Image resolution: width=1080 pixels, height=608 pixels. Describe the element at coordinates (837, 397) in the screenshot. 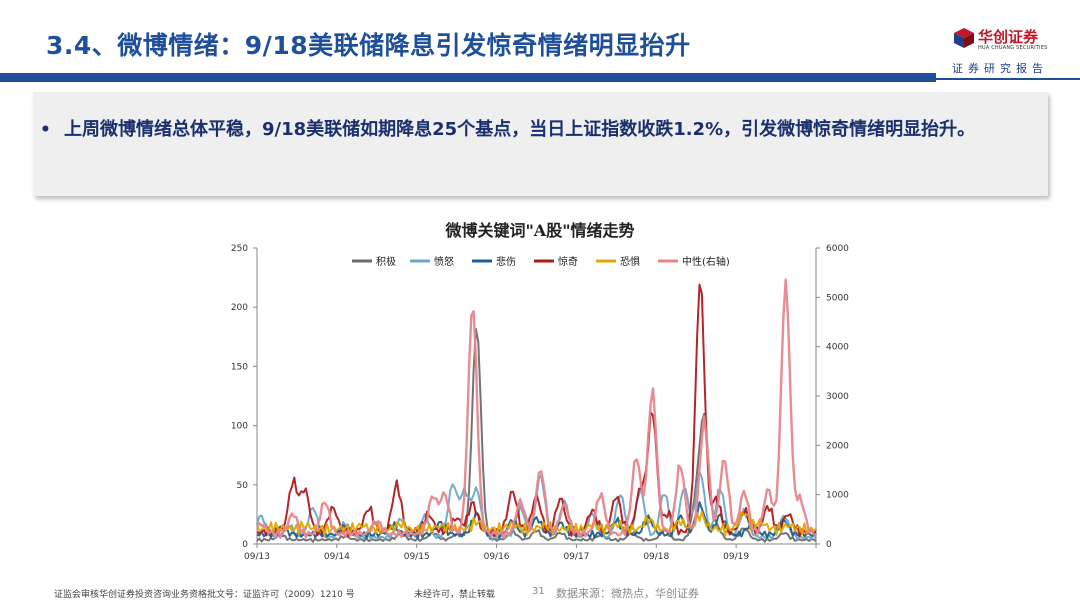

I see `y-right-tick-label: 3000` at that location.